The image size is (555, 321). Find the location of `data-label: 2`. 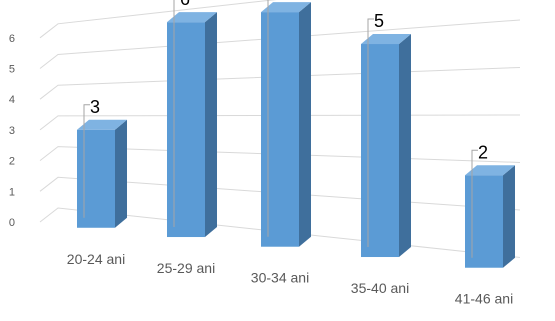

data-label: 2 is located at coordinates (483, 152).